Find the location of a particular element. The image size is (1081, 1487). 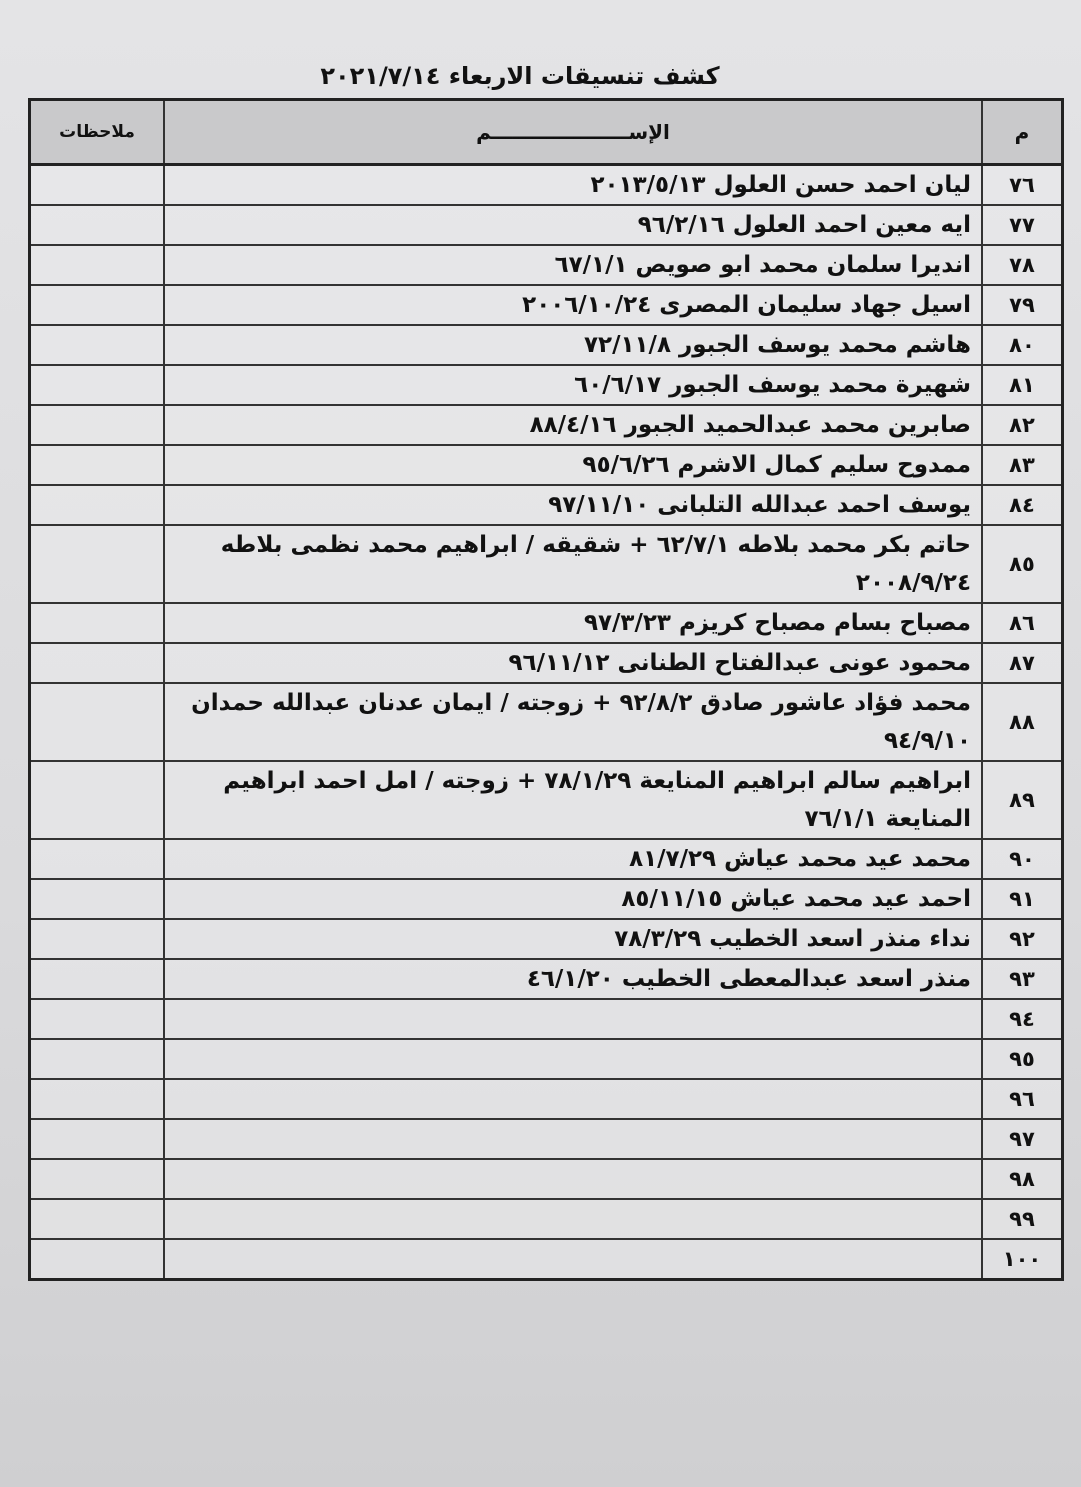

table-row: ٨١ شهيرة محمد يوسف الجبور ٦٠/٦/١٧ is located at coordinates (546, 385).